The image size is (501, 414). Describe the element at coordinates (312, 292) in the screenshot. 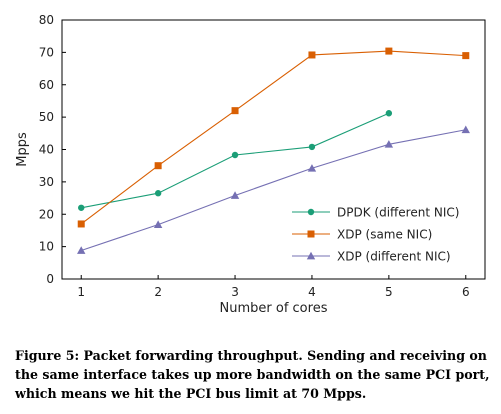

I see `x-tick-label: 4` at that location.